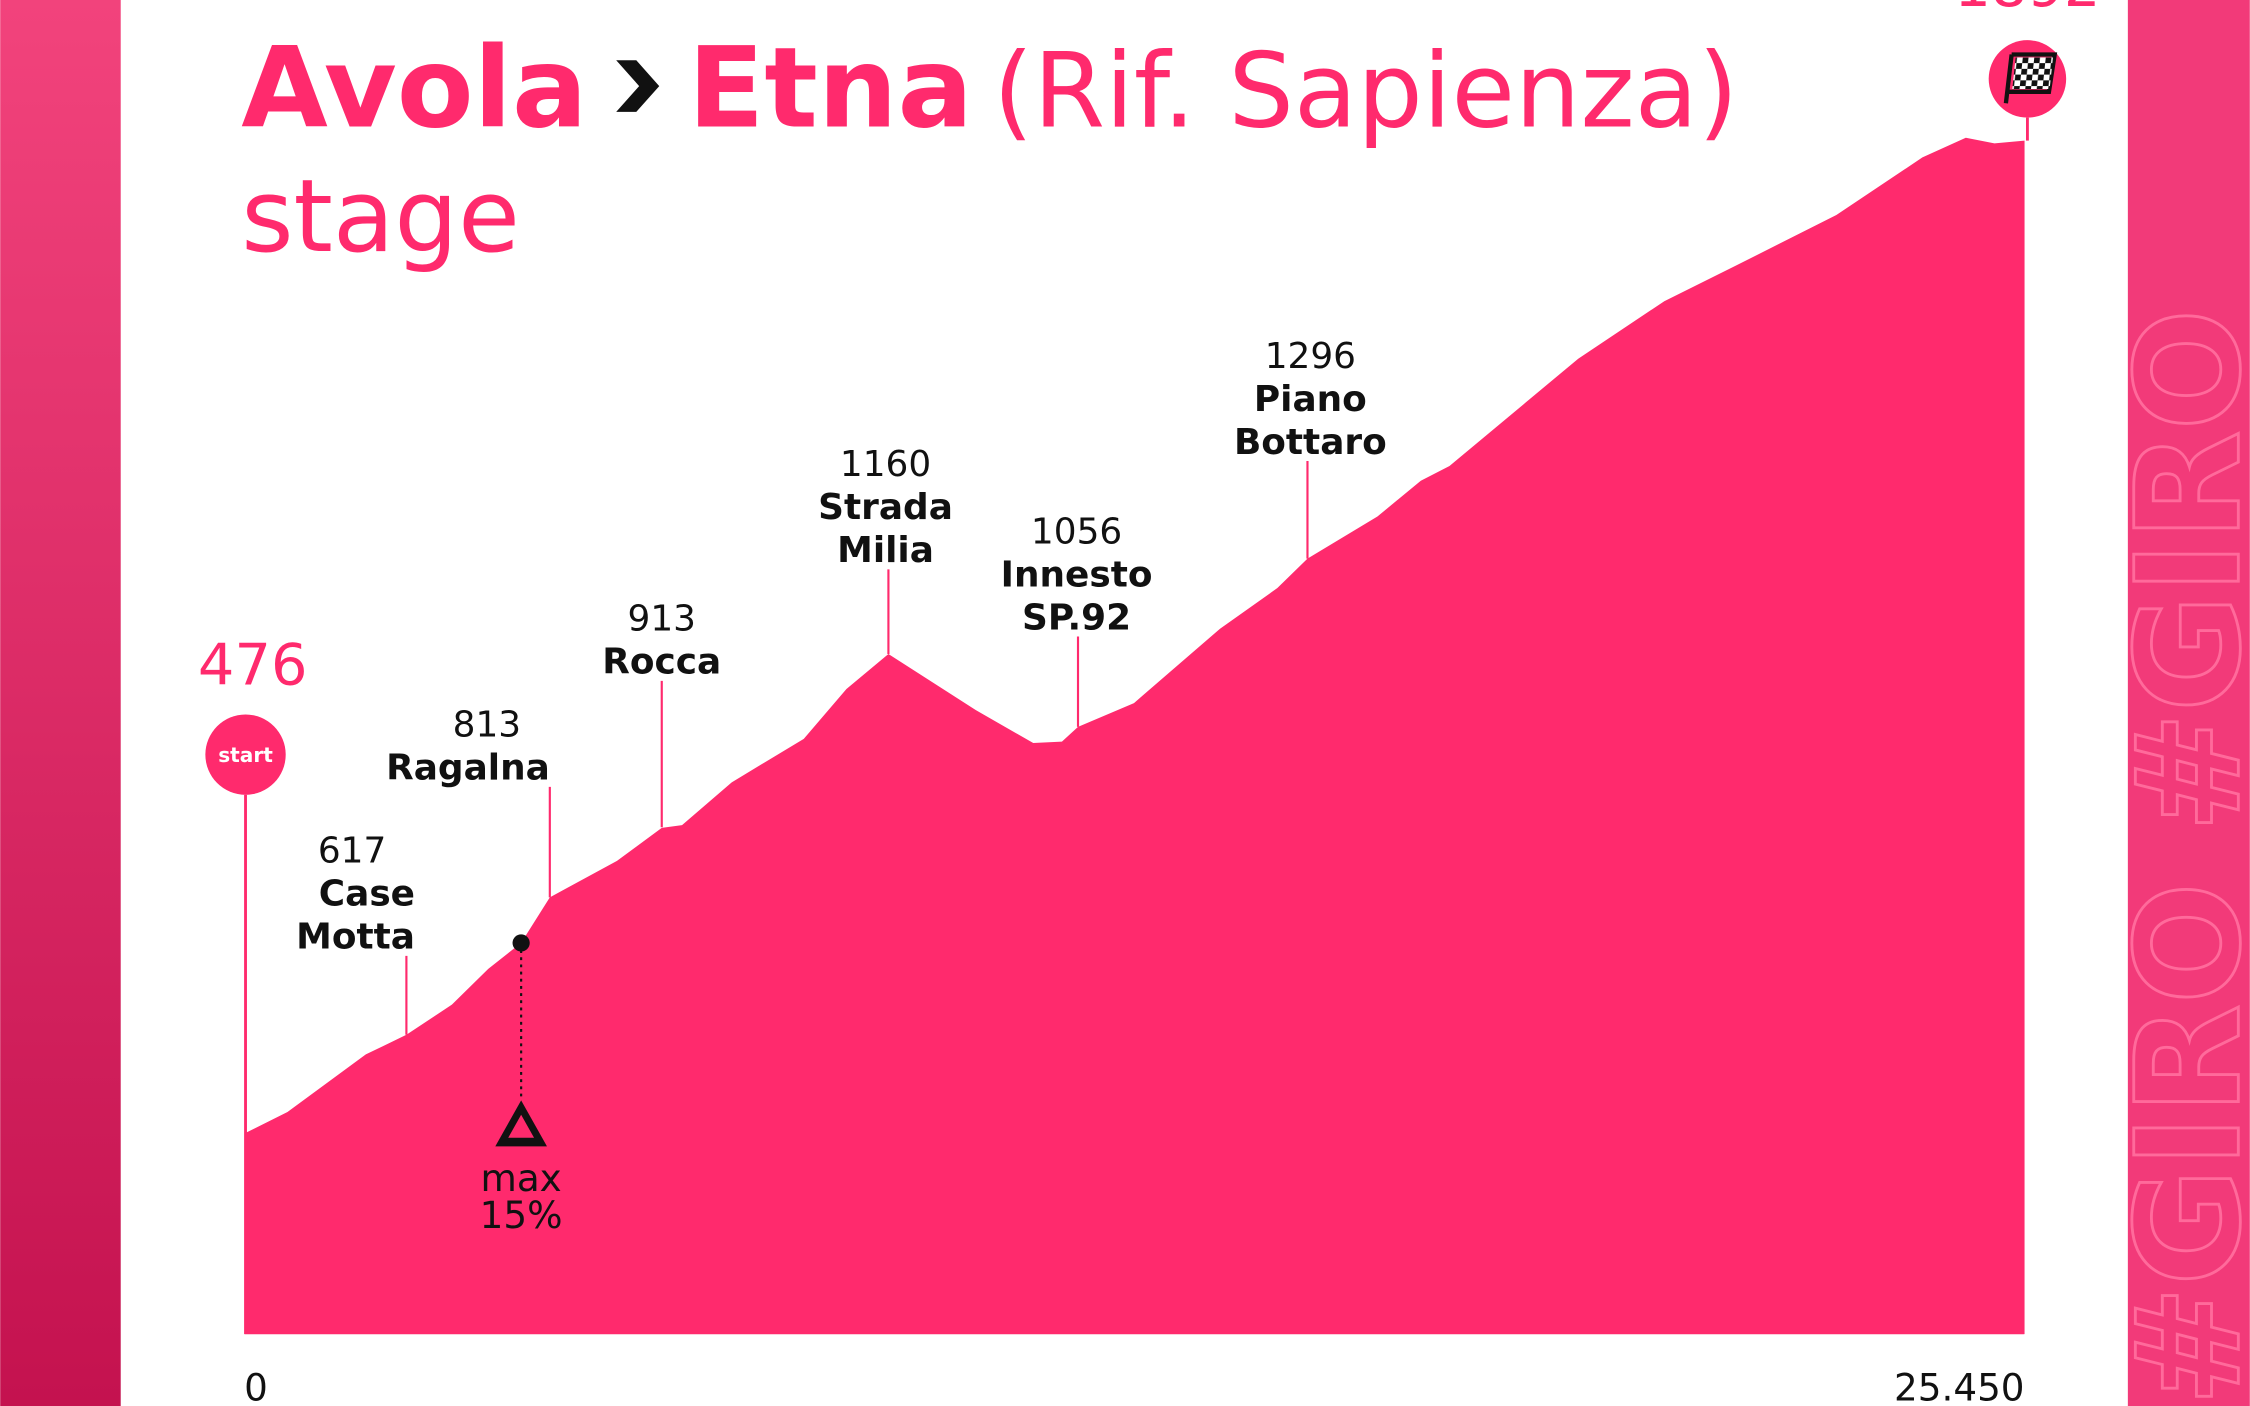 The image size is (2250, 1406). Describe the element at coordinates (1959, 1385) in the screenshot. I see `x-tick-label: 25.450` at that location.